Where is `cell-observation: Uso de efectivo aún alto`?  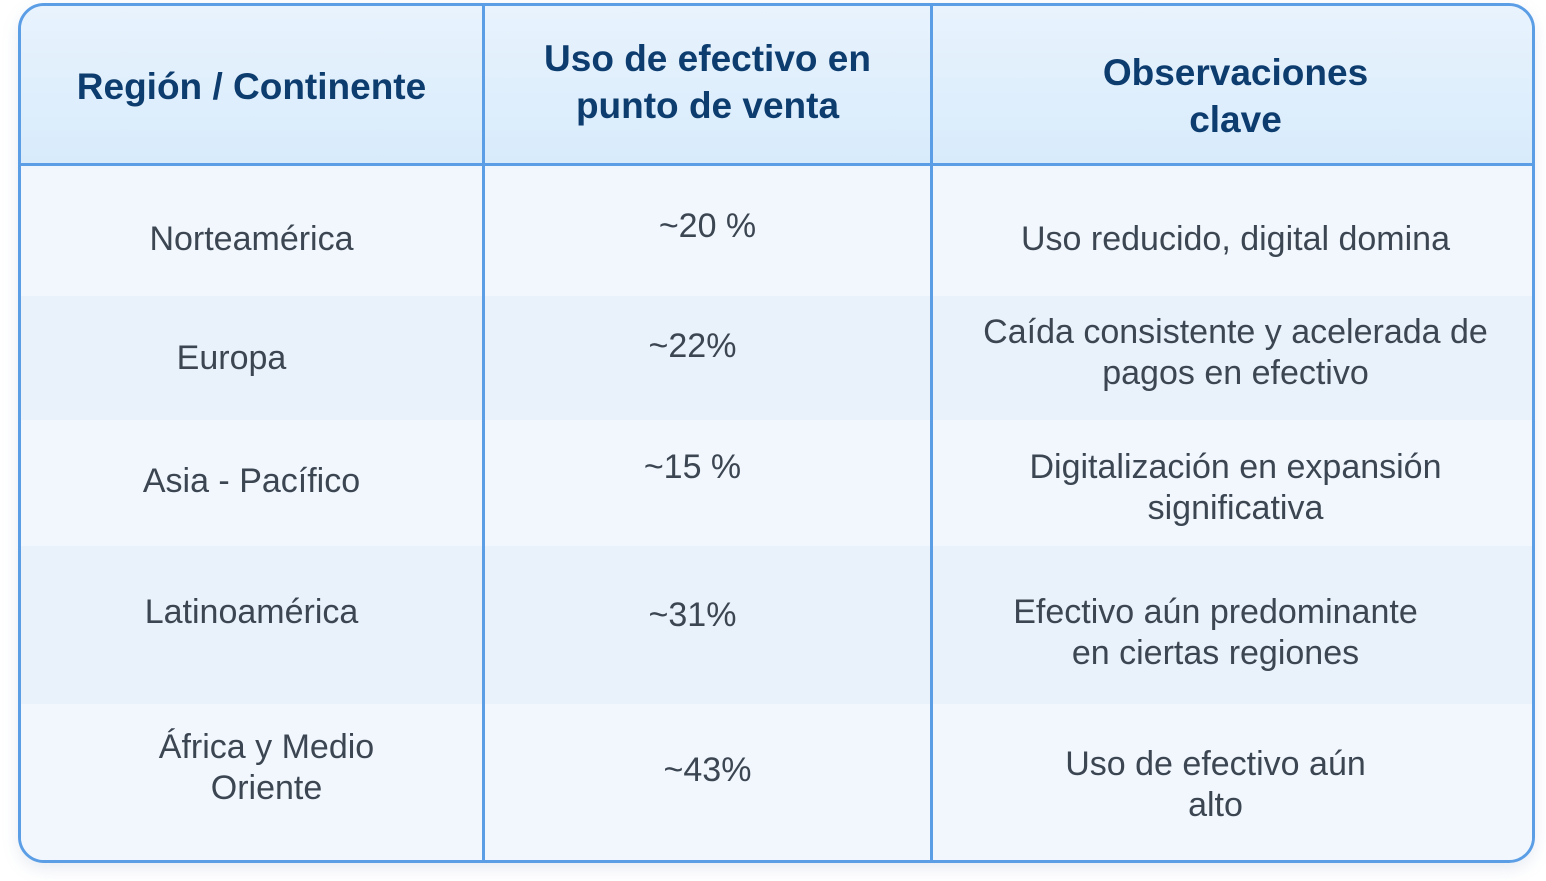 cell-observation: Uso de efectivo aún alto is located at coordinates (1215, 784).